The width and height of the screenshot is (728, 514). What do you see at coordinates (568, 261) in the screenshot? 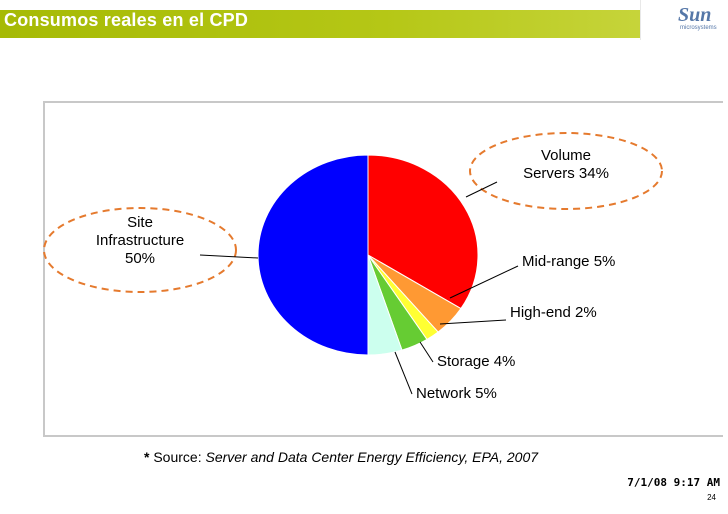
I see `slice-label: Mid-range 5%` at bounding box center [568, 261].